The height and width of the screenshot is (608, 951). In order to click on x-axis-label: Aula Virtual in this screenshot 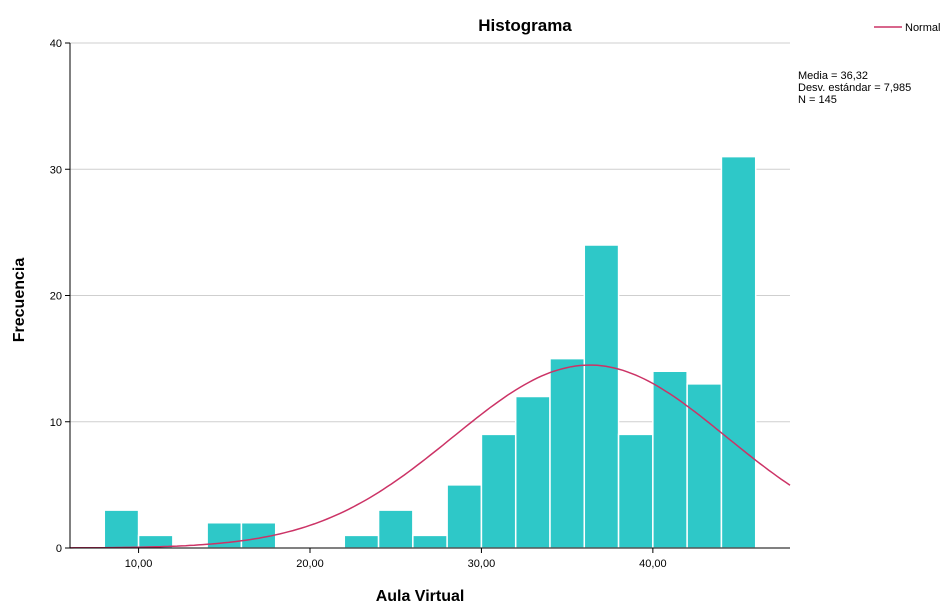, I will do `click(420, 596)`.